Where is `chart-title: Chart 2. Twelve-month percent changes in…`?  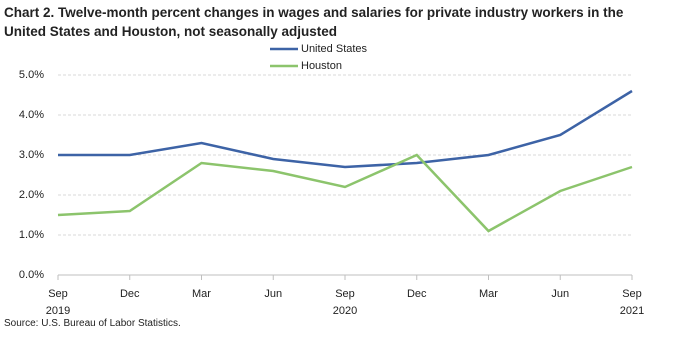
chart-title: Chart 2. Twelve-month percent changes in… is located at coordinates (314, 22).